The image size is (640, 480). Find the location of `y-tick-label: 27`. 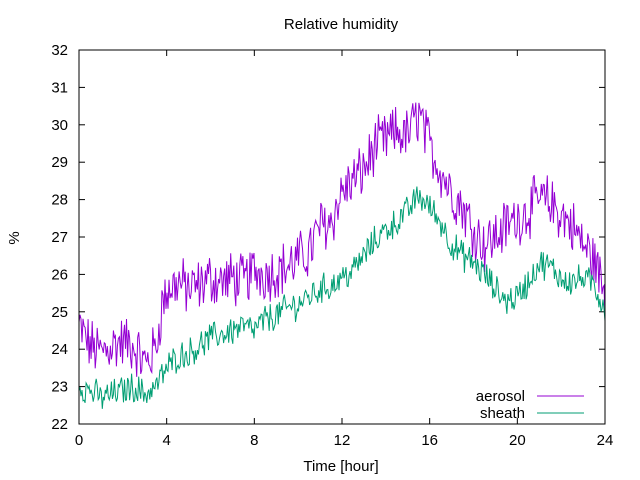

y-tick-label: 27 is located at coordinates (59, 237).